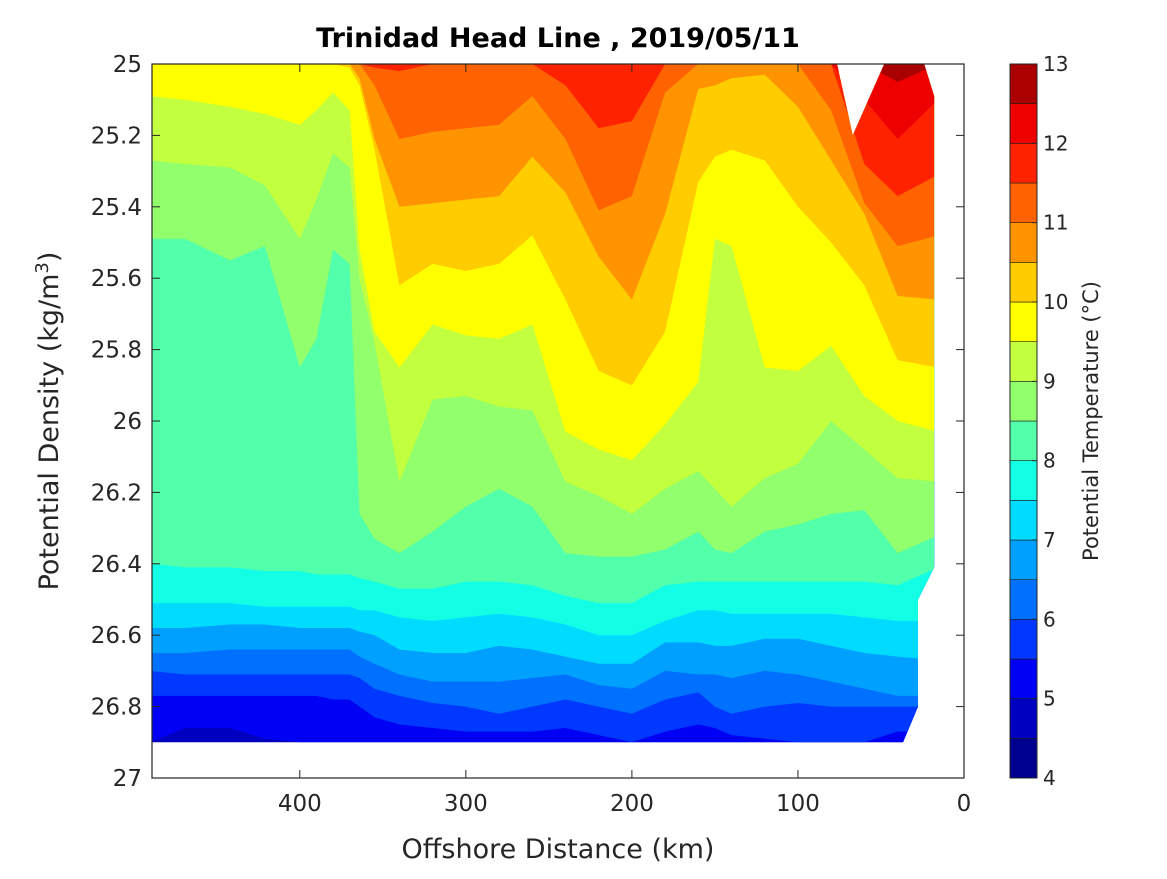 This screenshot has width=1167, height=879. What do you see at coordinates (1049, 778) in the screenshot?
I see `colorbar-tick-label: 4` at bounding box center [1049, 778].